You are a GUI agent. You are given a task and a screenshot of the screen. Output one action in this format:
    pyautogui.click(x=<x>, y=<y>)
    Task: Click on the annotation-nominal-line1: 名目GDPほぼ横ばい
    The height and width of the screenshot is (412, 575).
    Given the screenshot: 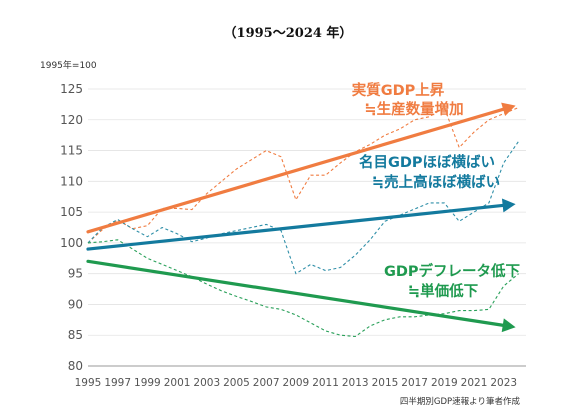 What is the action you would take?
    pyautogui.click(x=427, y=162)
    